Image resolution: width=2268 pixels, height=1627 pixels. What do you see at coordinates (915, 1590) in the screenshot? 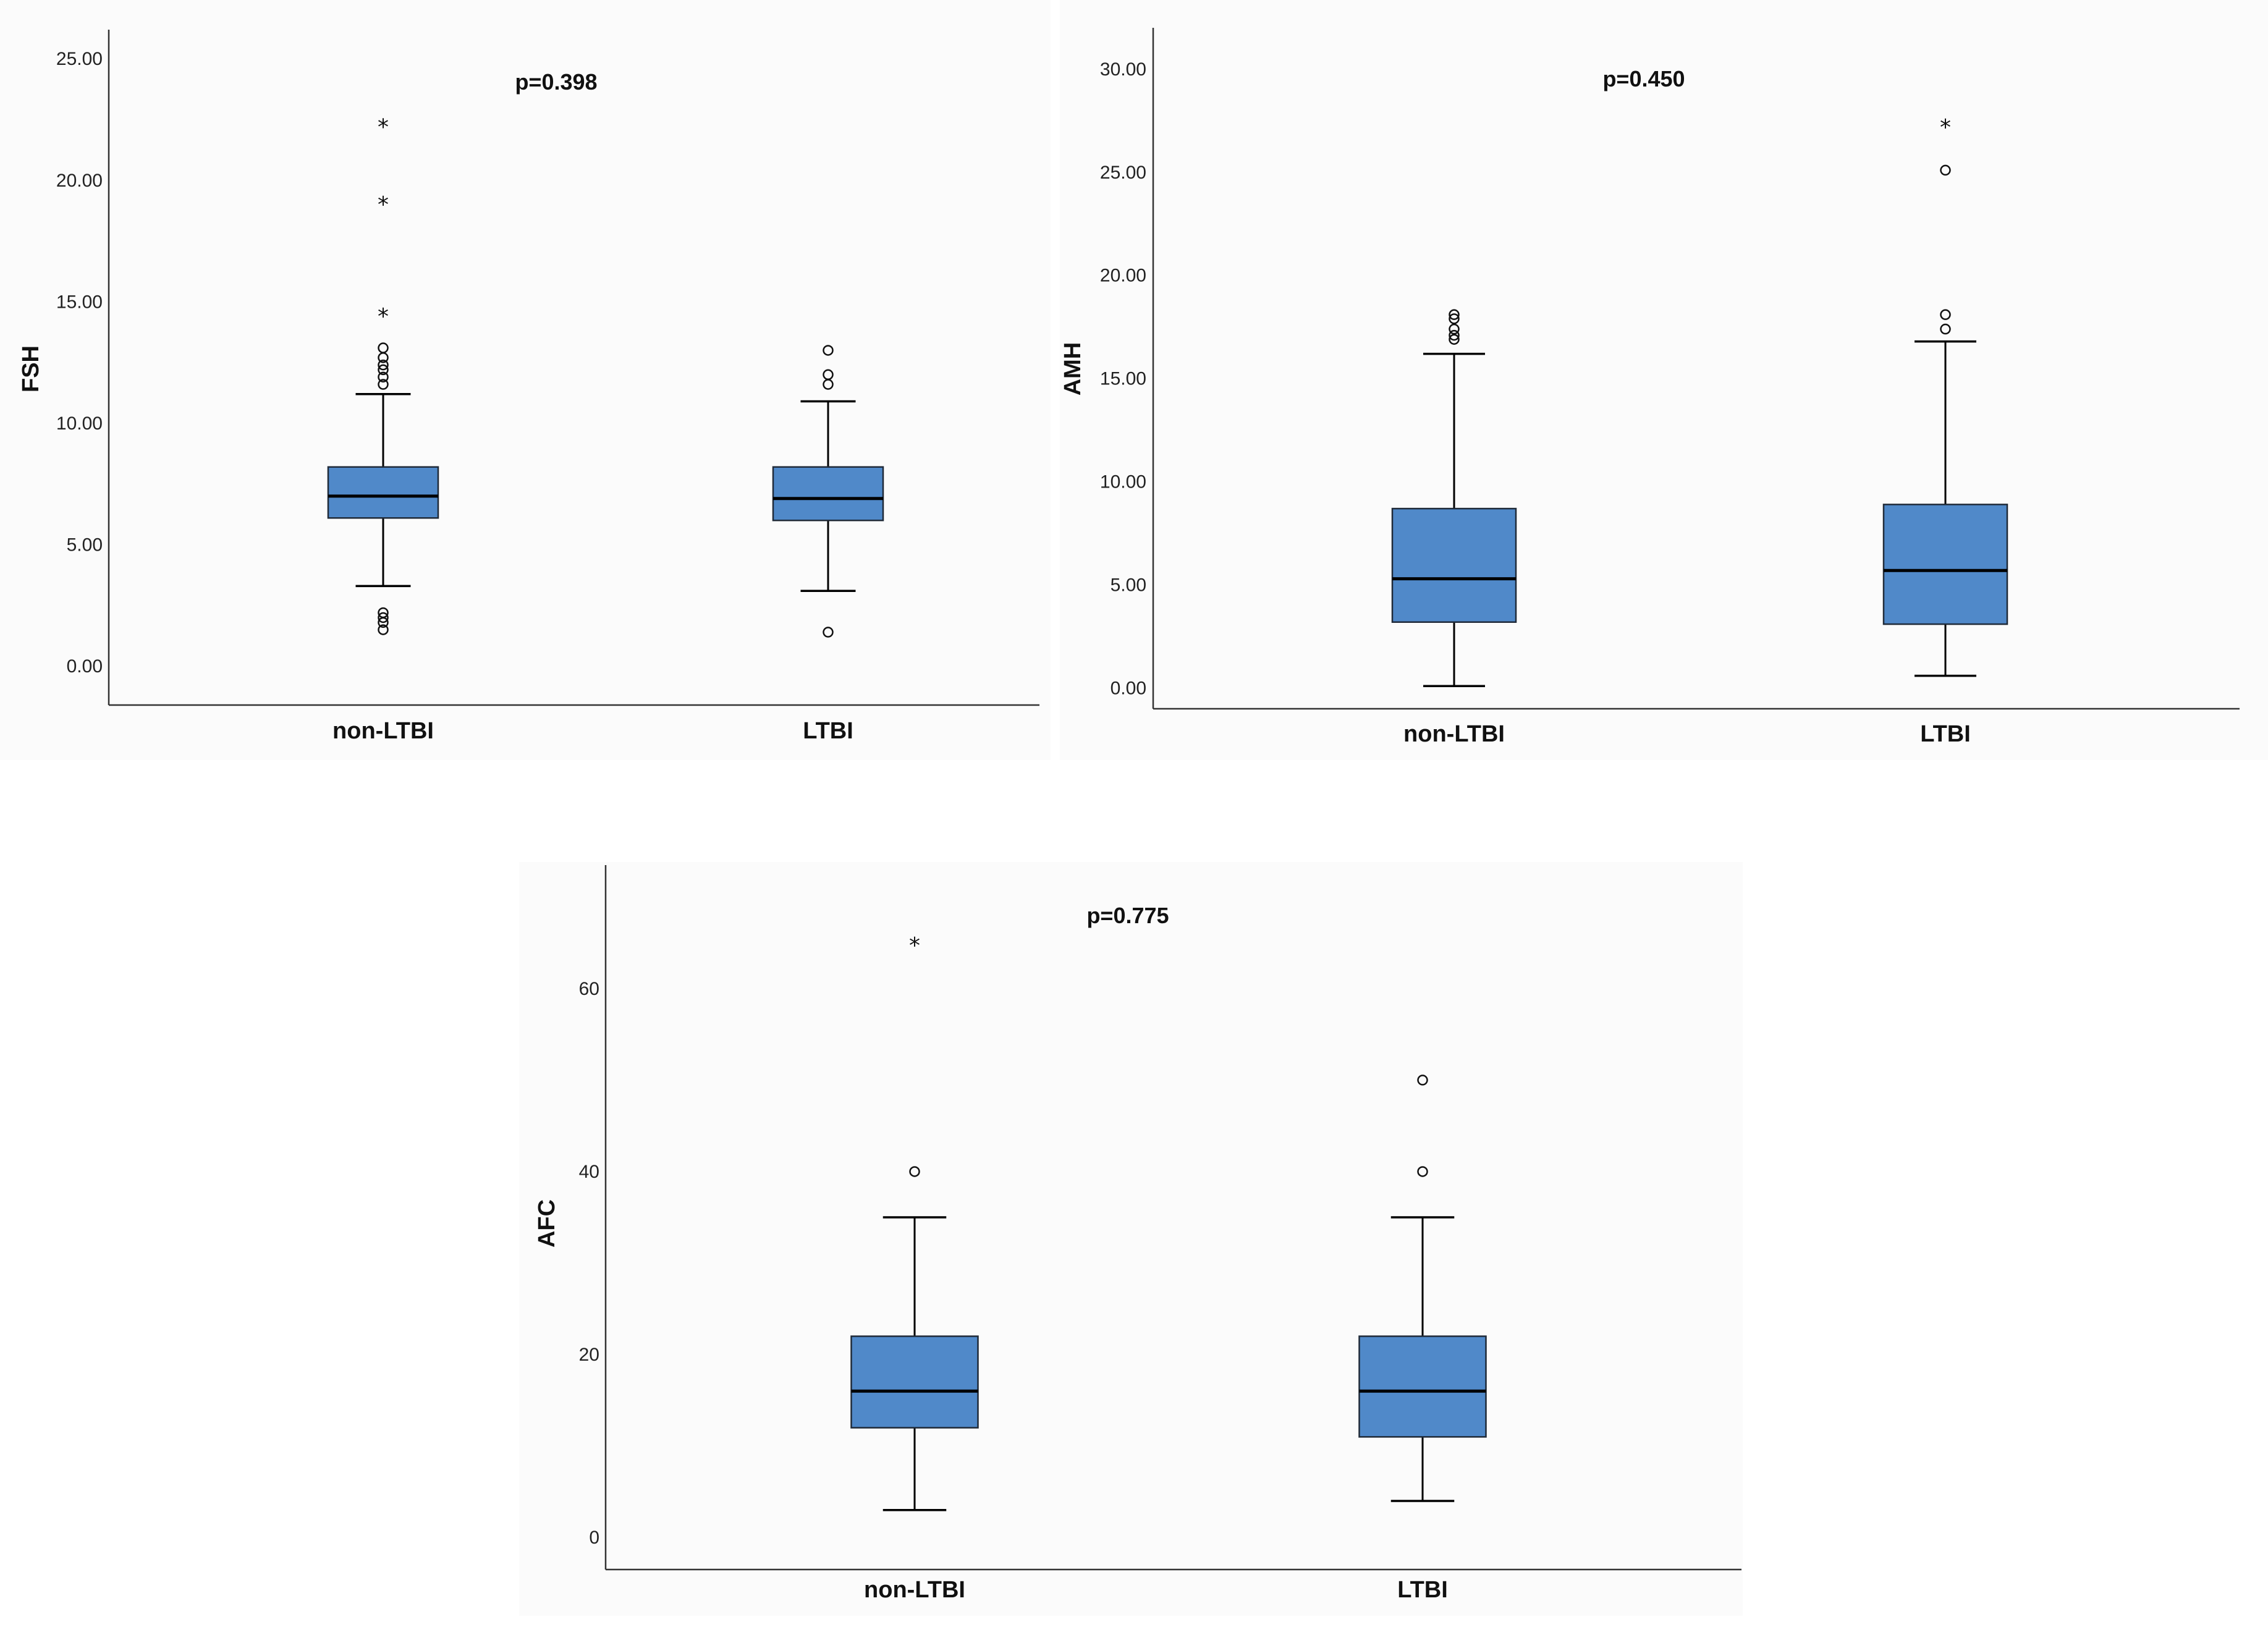
I see `afc-category-label-non-ltbi: non-LTBI` at bounding box center [915, 1590].